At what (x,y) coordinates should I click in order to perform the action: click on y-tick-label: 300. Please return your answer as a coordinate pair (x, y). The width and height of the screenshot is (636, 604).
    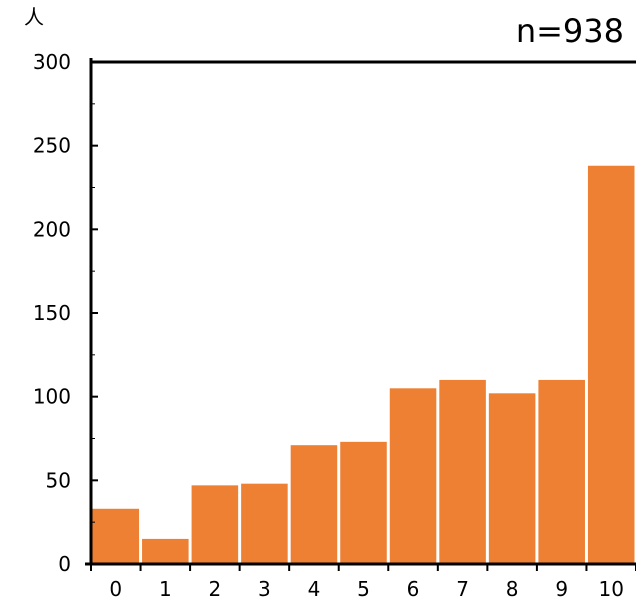
    Looking at the image, I should click on (52, 62).